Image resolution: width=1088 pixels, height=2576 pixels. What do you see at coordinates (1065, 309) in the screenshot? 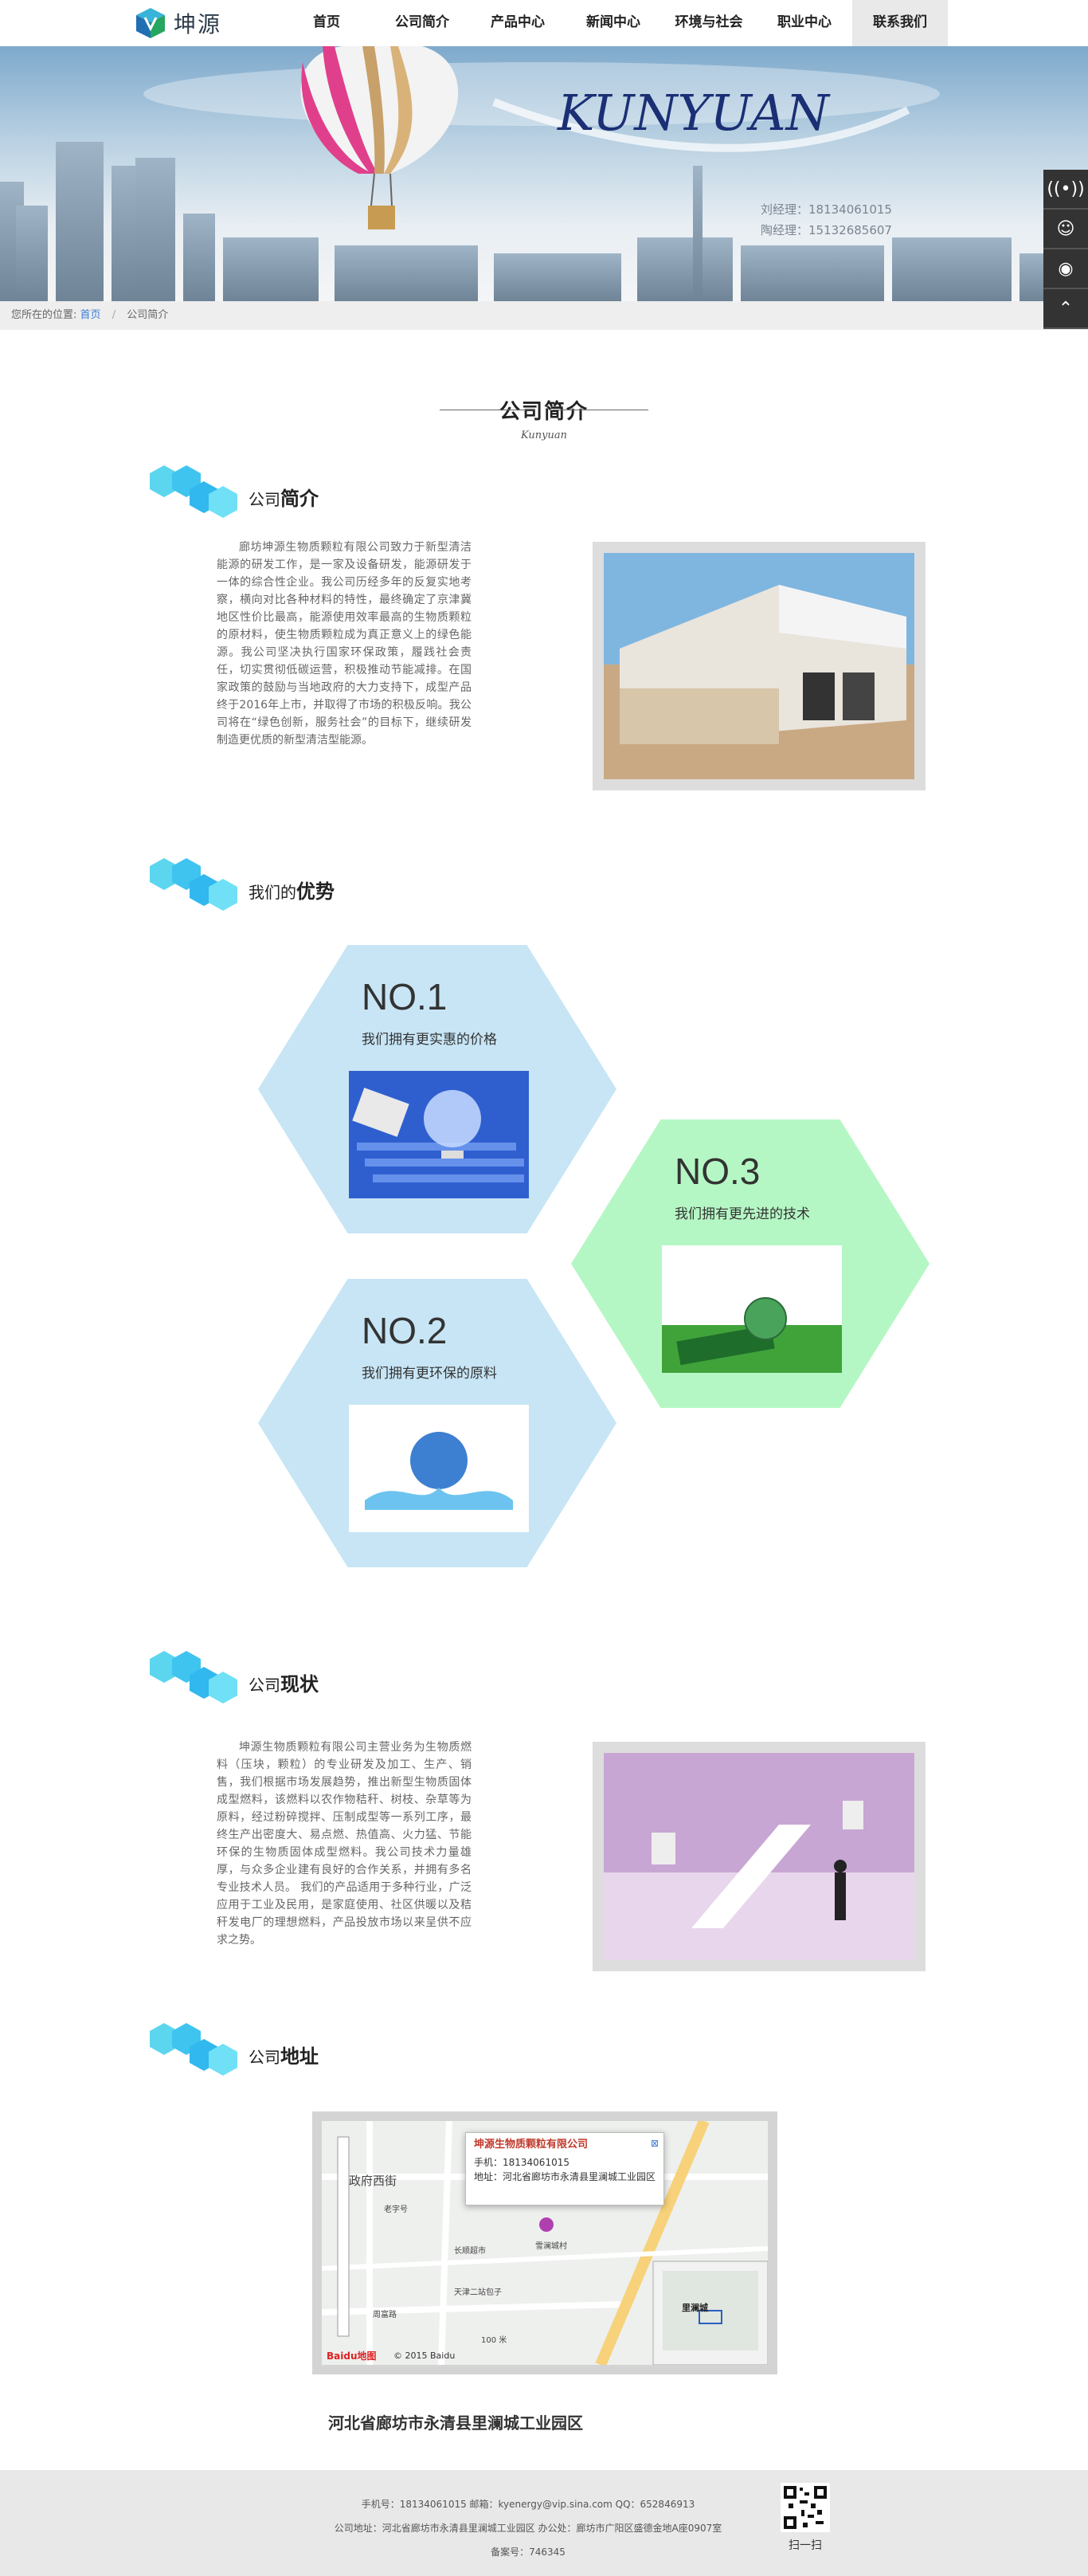
I see `up-arrow-icon: ⌃` at bounding box center [1065, 309].